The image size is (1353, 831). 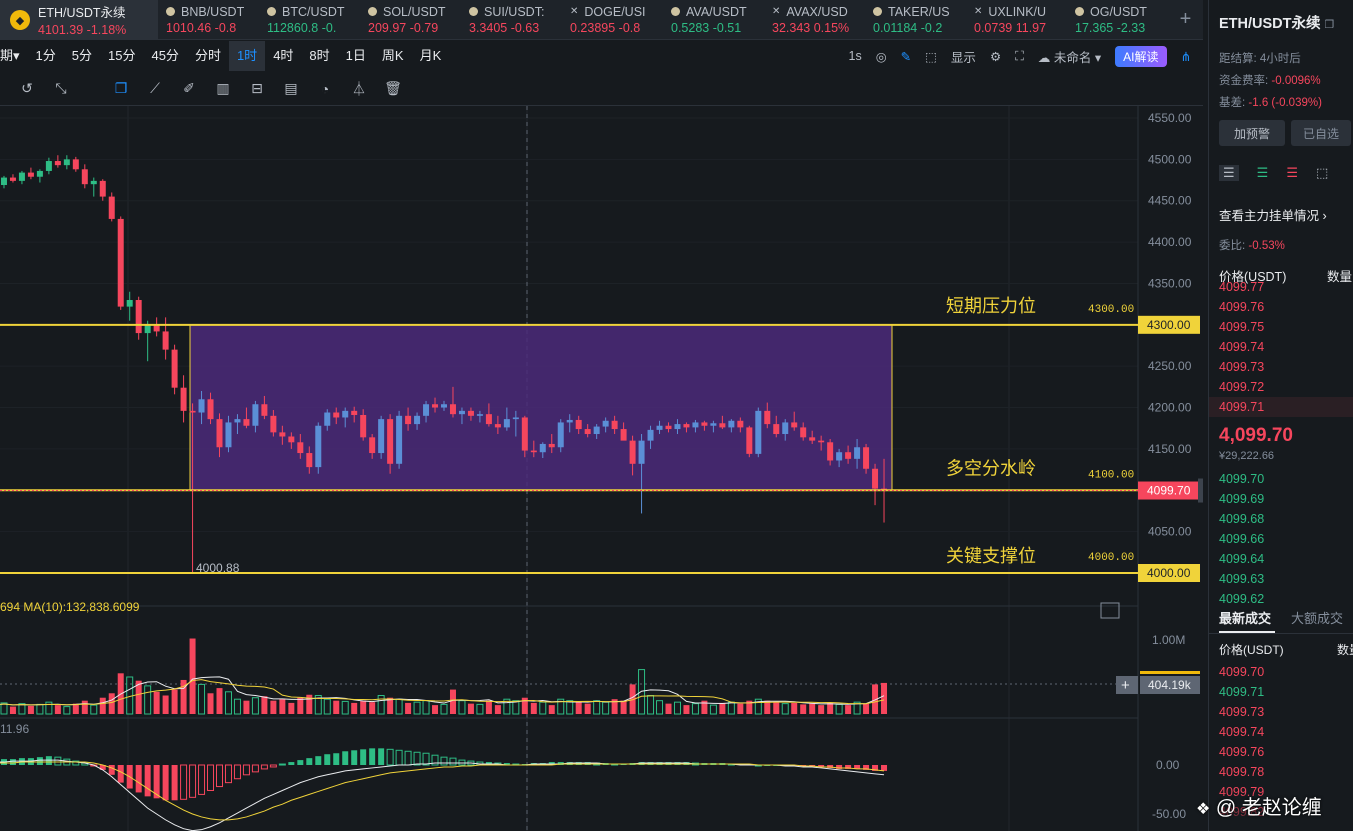 What do you see at coordinates (1317, 618) in the screenshot?
I see `tab-large-trades: 大额成交` at bounding box center [1317, 618].